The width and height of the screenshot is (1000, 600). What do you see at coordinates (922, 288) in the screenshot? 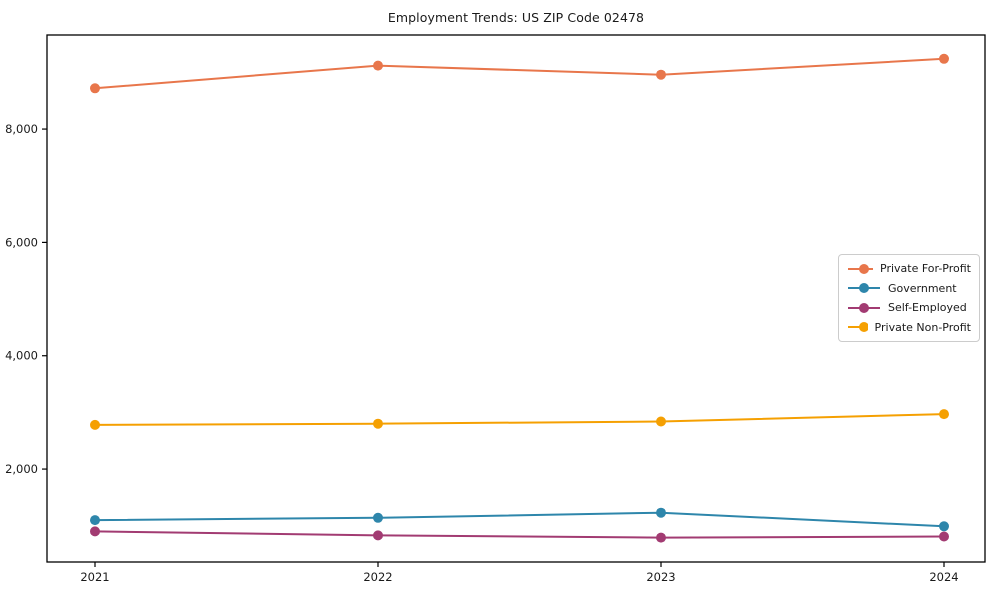
I see `legend-label: Government` at bounding box center [922, 288].